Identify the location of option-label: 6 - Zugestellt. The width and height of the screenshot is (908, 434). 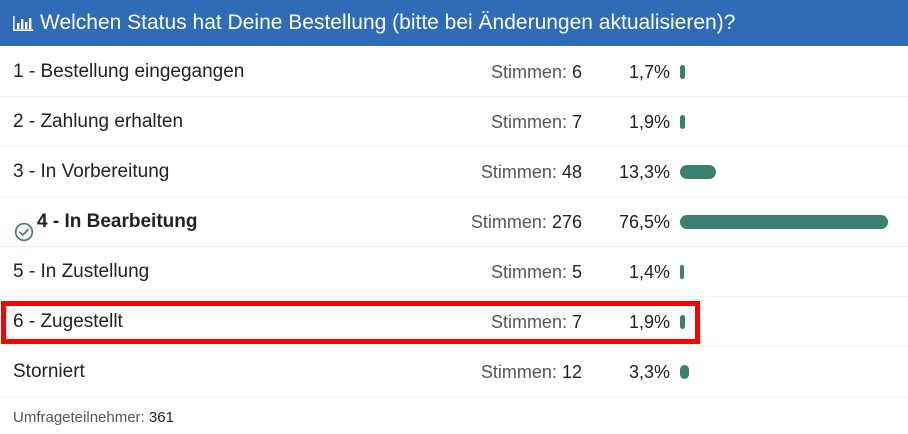
(68, 322).